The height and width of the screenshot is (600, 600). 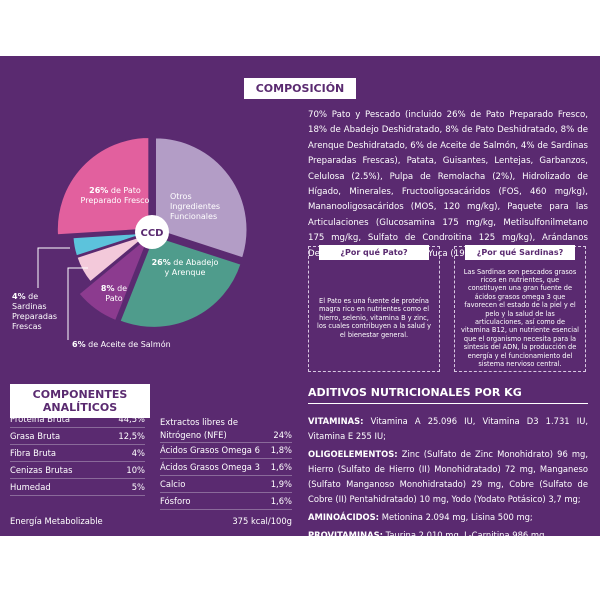 I want to click on pie-label: 26% de Pato Preparado Fresco, so click(x=115, y=196).